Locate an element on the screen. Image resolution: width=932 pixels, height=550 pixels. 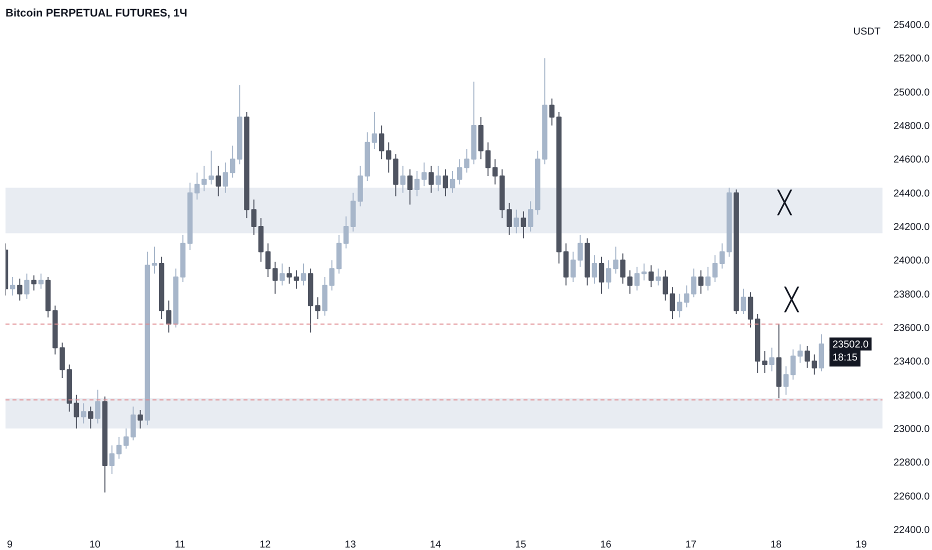
x-tick-label: 16 is located at coordinates (606, 545).